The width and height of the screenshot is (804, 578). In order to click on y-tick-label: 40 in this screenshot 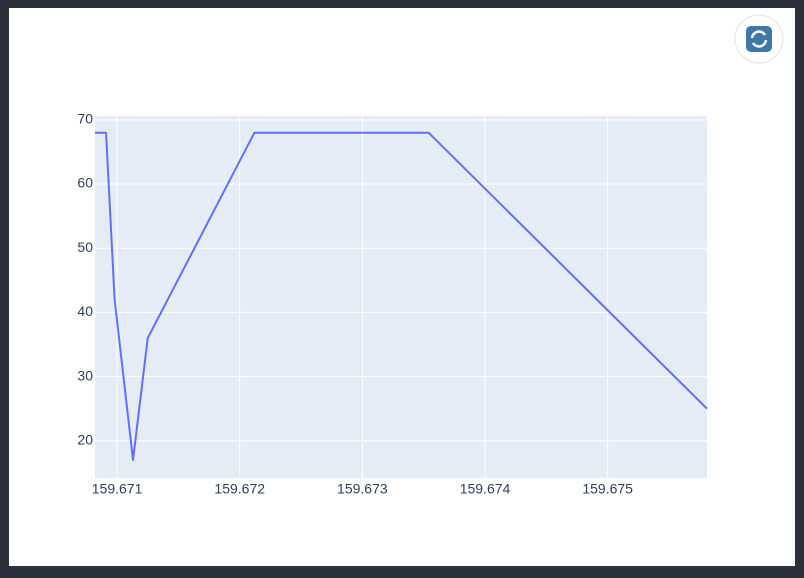, I will do `click(85, 311)`.